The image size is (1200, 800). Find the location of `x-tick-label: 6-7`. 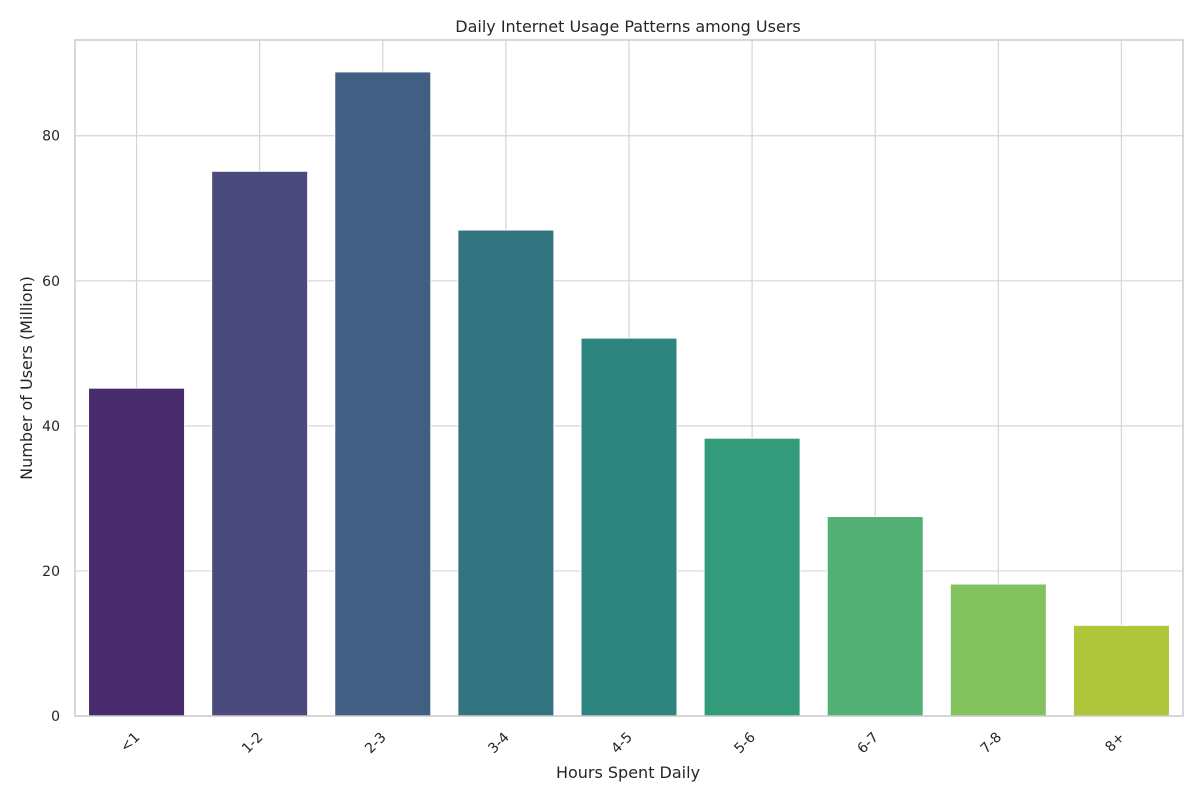

x-tick-label: 6-7 is located at coordinates (868, 743).